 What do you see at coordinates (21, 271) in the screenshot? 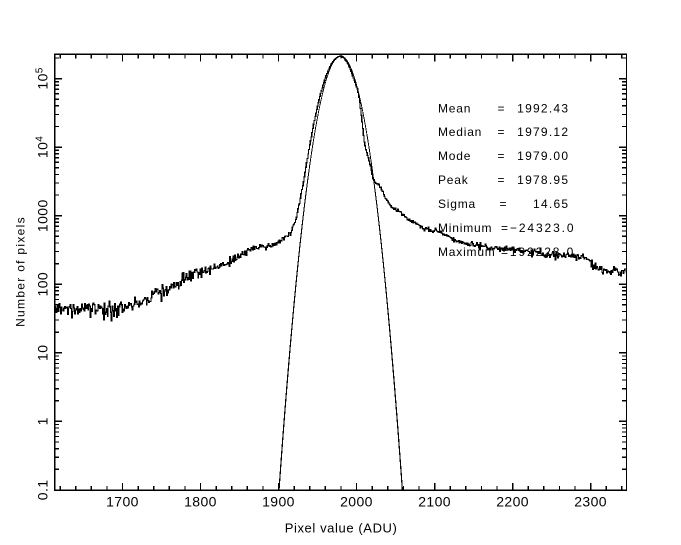
I see `svg-text: Number of pixels` at bounding box center [21, 271].